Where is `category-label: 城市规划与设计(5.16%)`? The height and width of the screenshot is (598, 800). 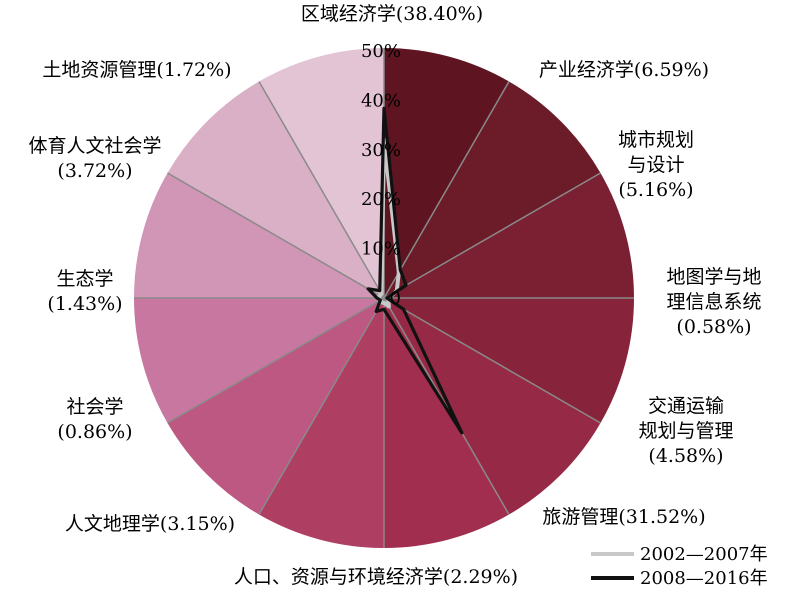 category-label: 城市规划与设计(5.16%) is located at coordinates (656, 165).